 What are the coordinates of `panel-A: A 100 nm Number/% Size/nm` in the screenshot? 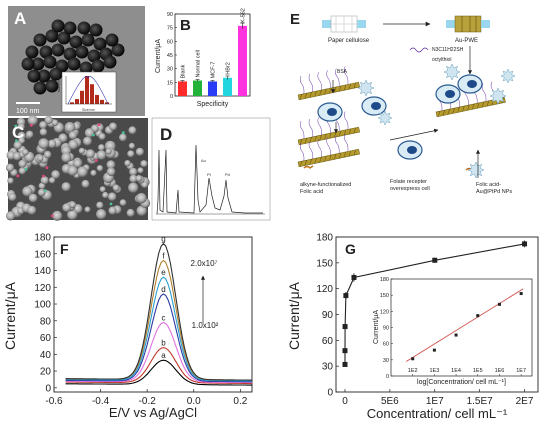 It's located at (76, 61).